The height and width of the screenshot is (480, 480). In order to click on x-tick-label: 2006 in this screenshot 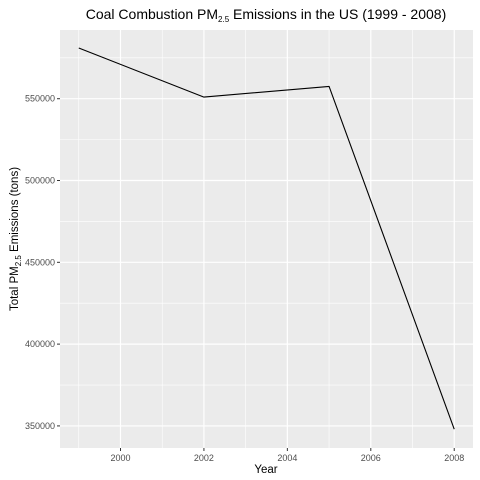, I will do `click(371, 458)`.